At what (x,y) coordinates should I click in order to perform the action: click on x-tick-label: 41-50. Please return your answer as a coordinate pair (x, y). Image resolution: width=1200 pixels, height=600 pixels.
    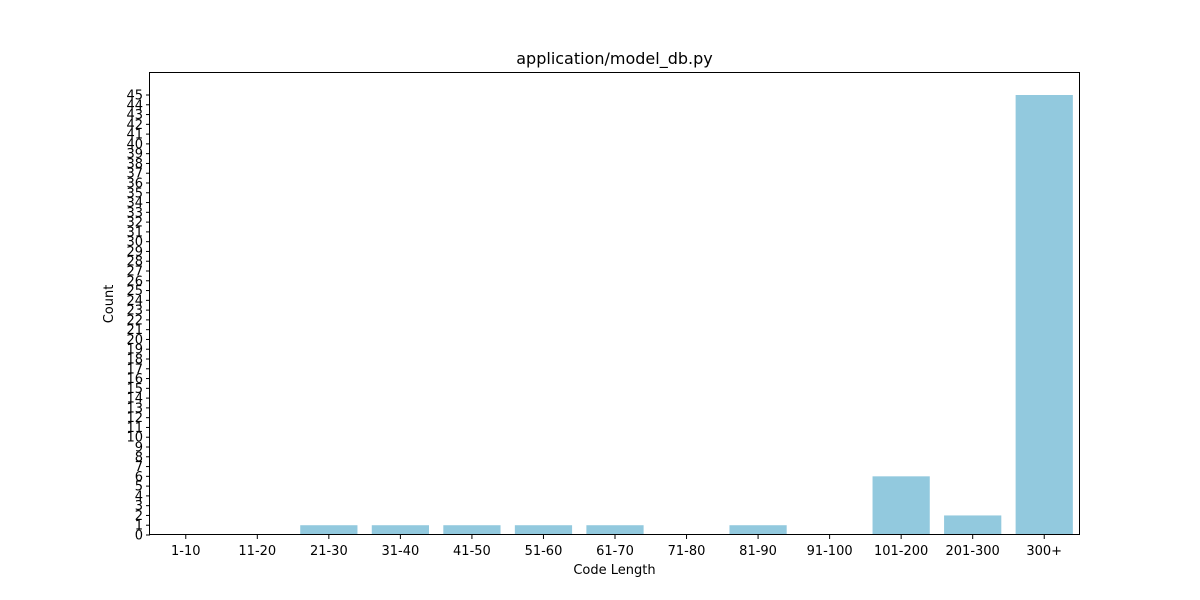
    Looking at the image, I should click on (472, 551).